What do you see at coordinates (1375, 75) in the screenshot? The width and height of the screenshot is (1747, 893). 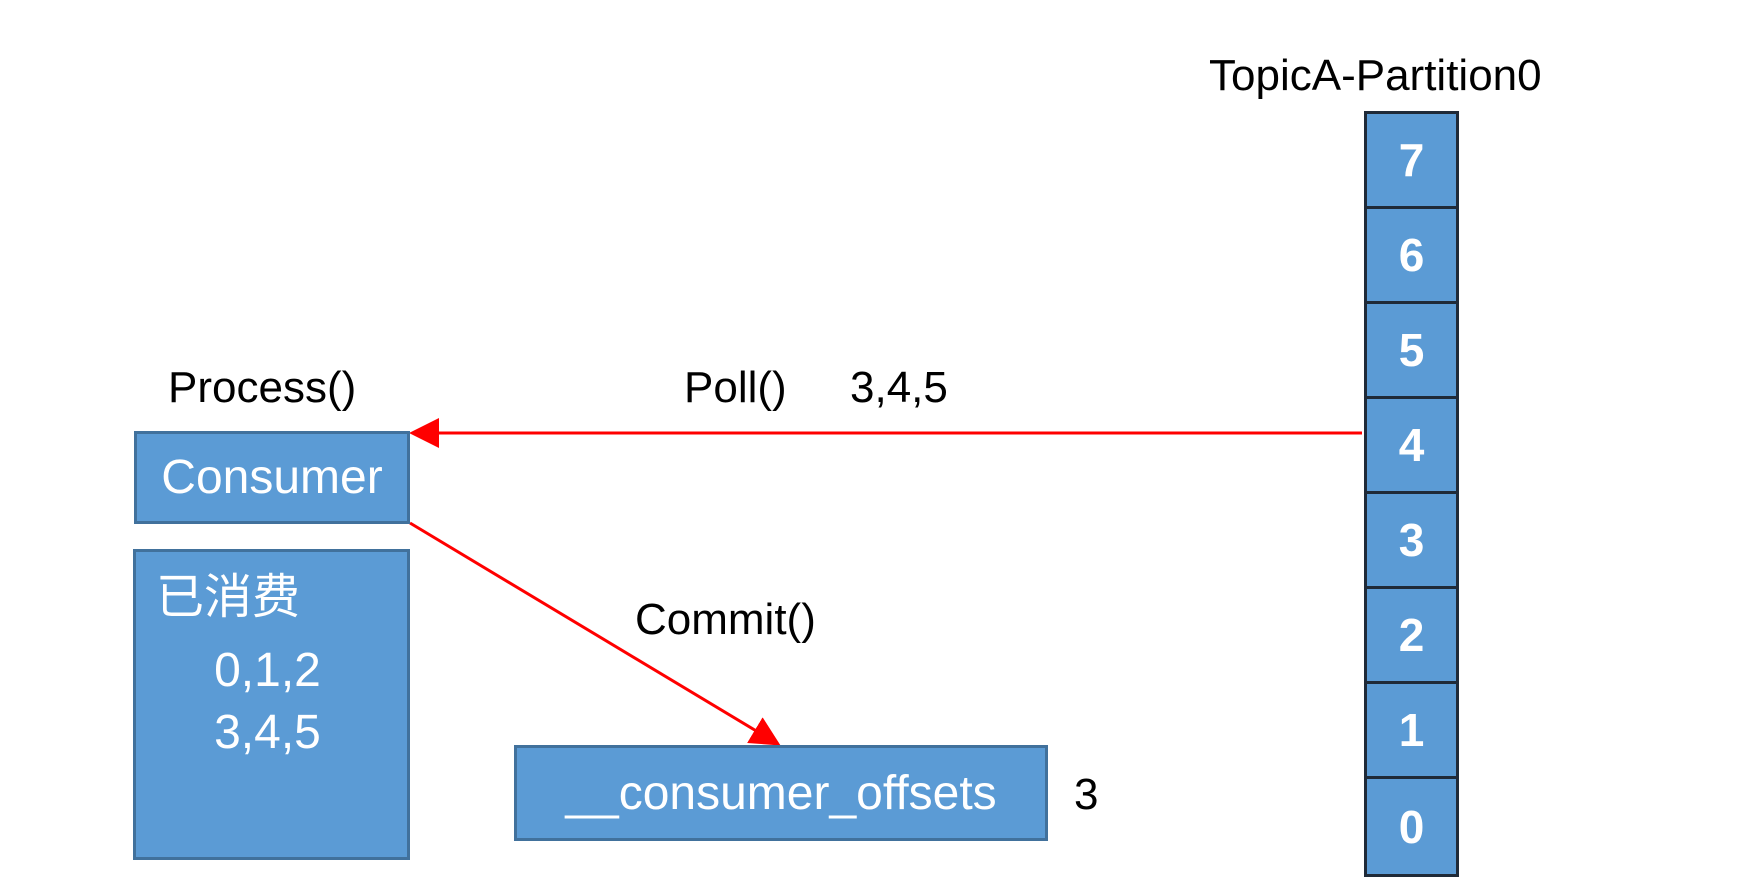 I see `partition-title: TopicA-Partition0` at bounding box center [1375, 75].